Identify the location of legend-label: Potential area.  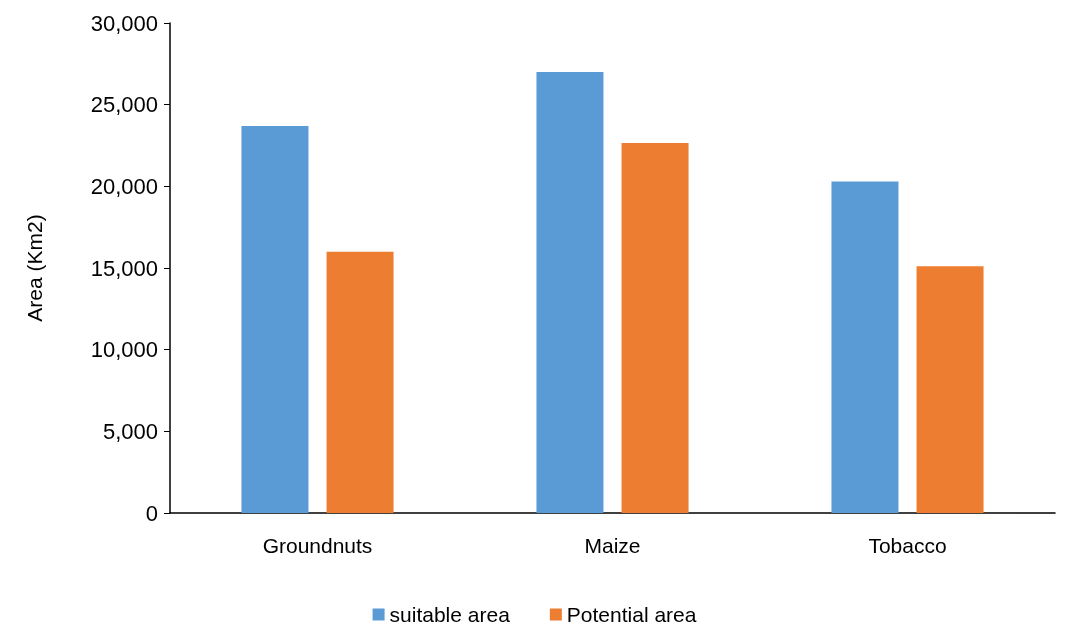
(631, 614).